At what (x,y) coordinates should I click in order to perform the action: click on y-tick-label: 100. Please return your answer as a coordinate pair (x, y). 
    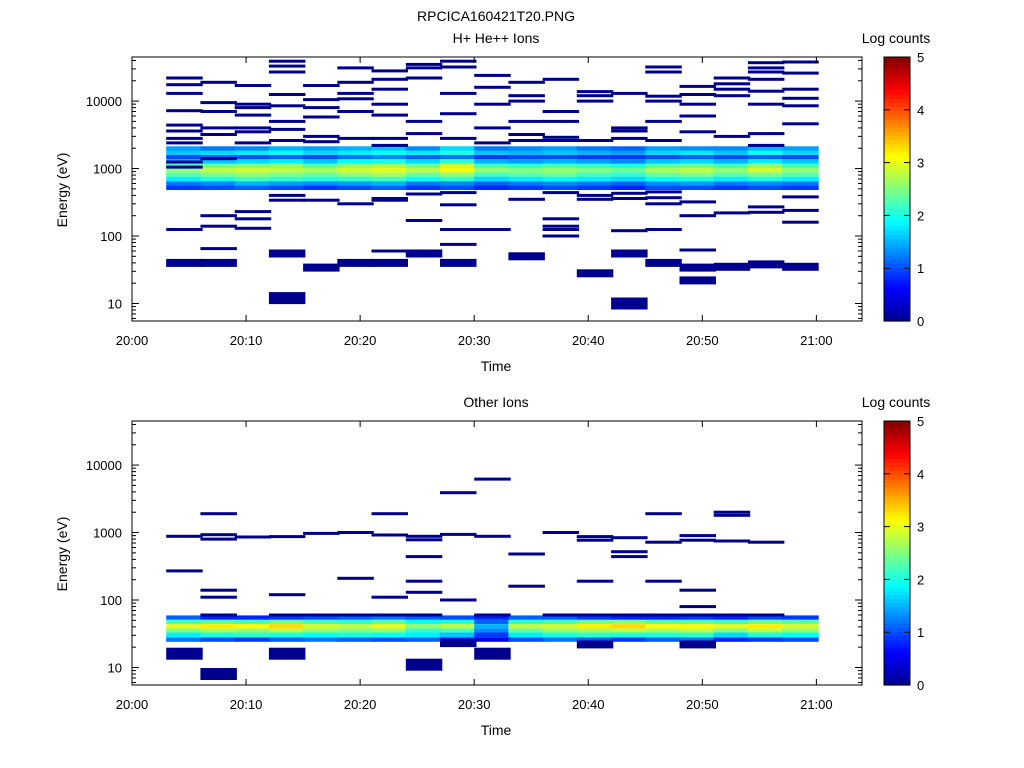
    Looking at the image, I should click on (111, 600).